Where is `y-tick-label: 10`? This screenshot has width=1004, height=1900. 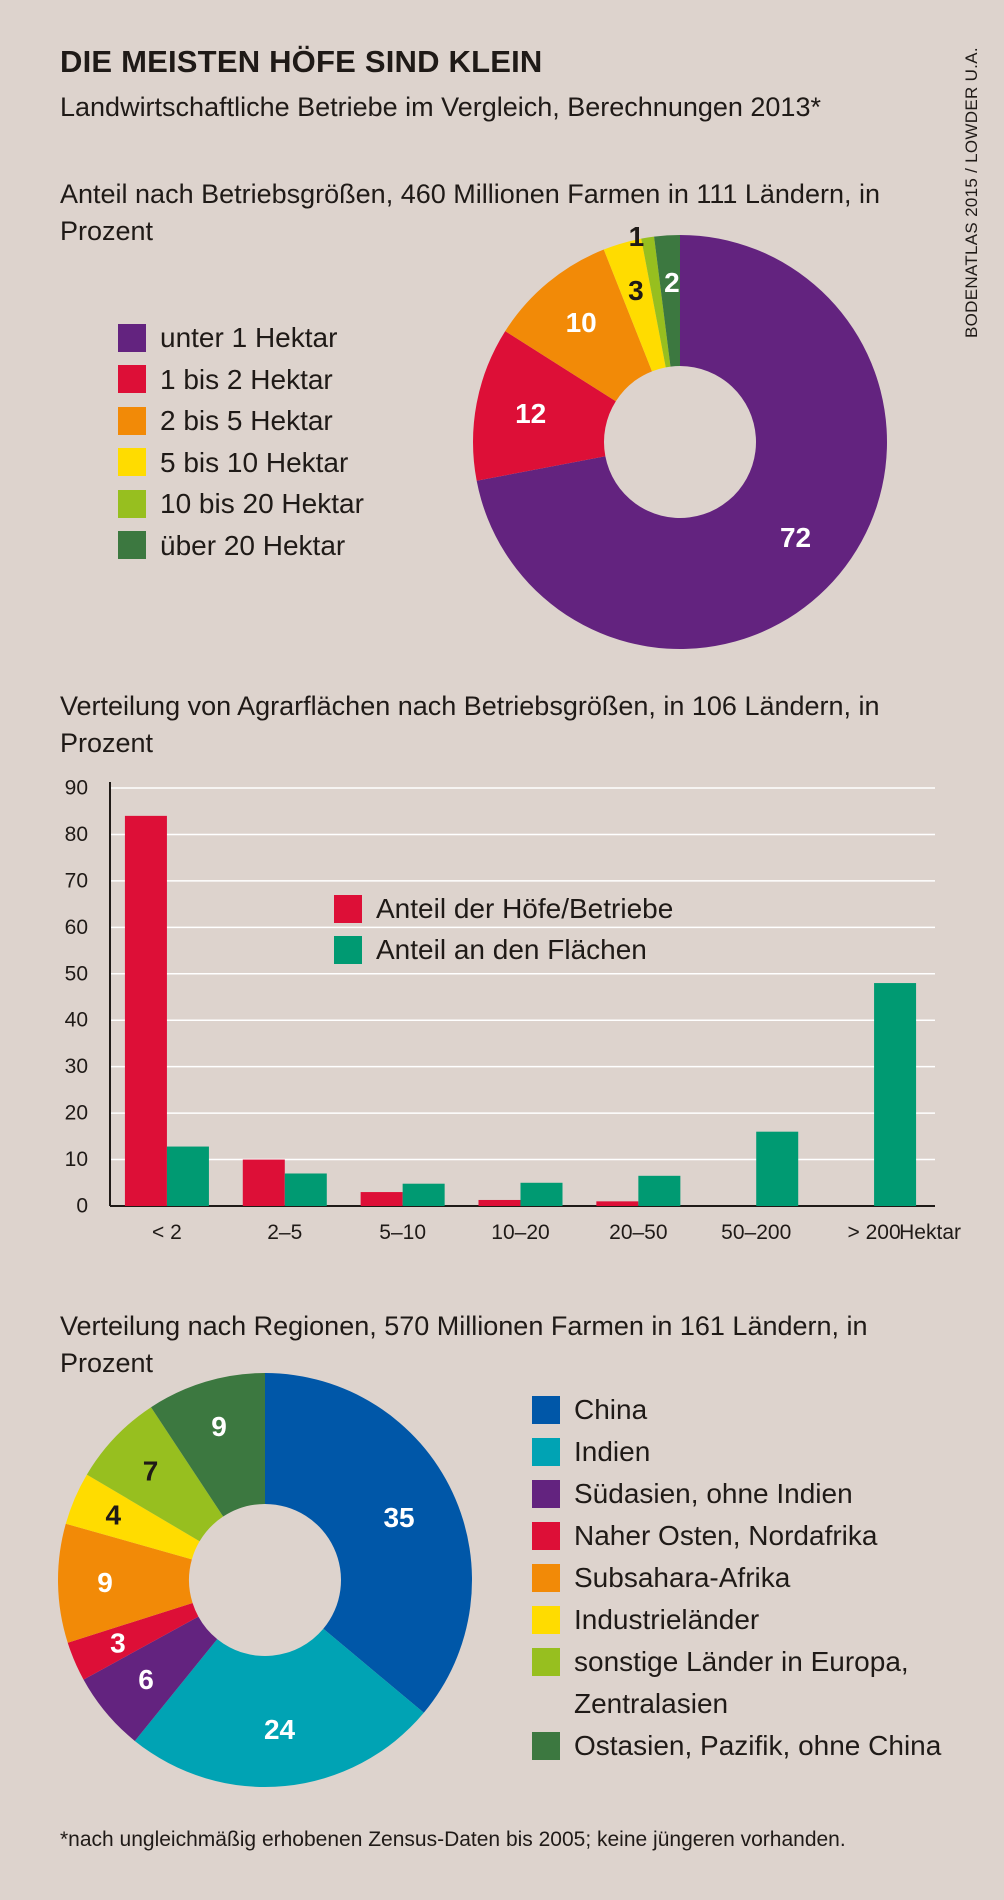
y-tick-label: 10 is located at coordinates (76, 1159).